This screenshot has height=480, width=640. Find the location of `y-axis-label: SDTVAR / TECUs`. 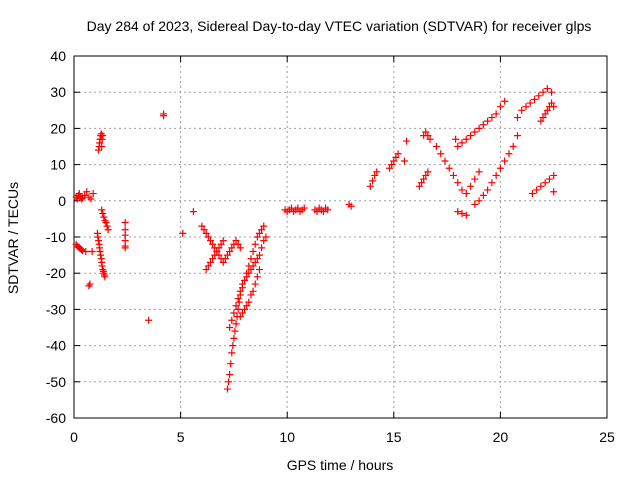

y-axis-label: SDTVAR / TECUs is located at coordinates (13, 238).